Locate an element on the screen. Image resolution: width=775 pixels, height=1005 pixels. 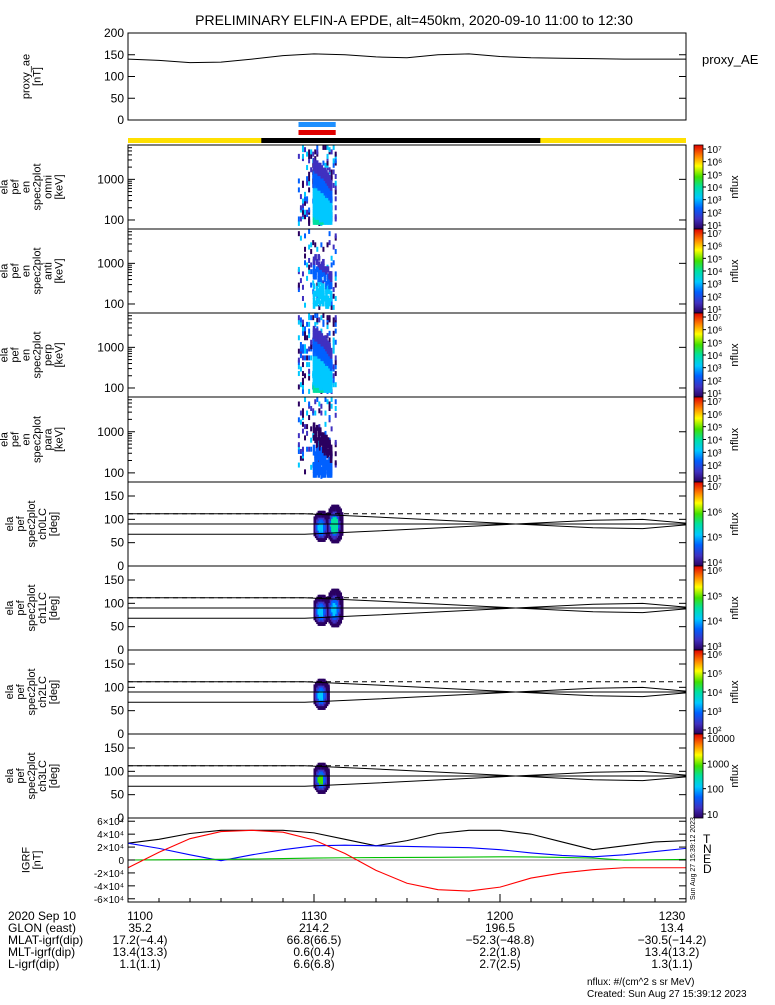
panel-0-ylabel-line: [nT] is located at coordinates (38, 76).